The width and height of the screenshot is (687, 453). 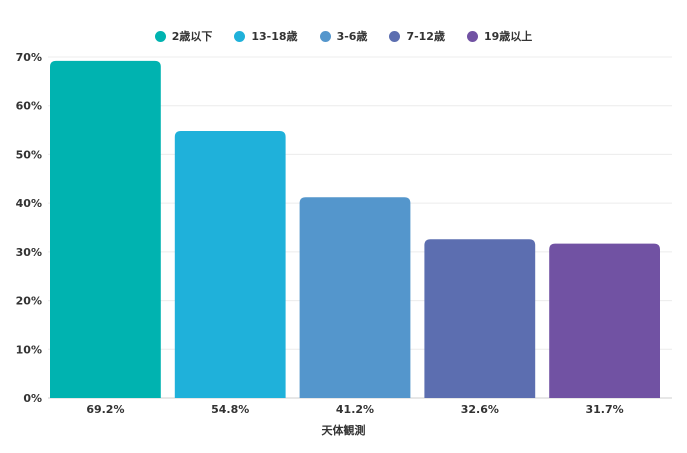 I want to click on legend-item: 13-18歳, so click(x=266, y=36).